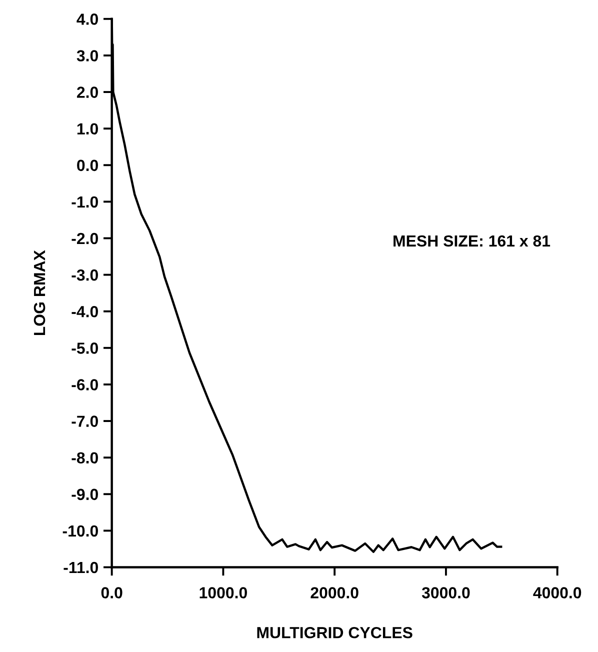  Describe the element at coordinates (87, 56) in the screenshot. I see `y-tick-label: 3.0` at that location.